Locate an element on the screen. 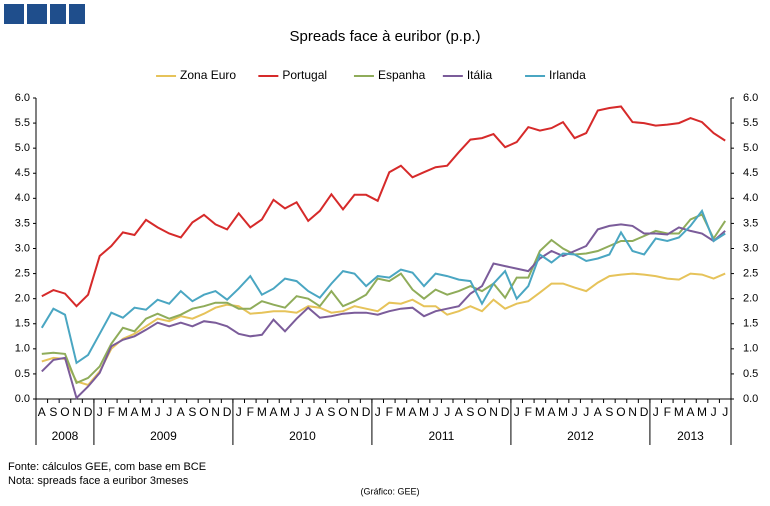 The width and height of the screenshot is (770, 506). y-tick-label: 1.0 is located at coordinates (22, 349).